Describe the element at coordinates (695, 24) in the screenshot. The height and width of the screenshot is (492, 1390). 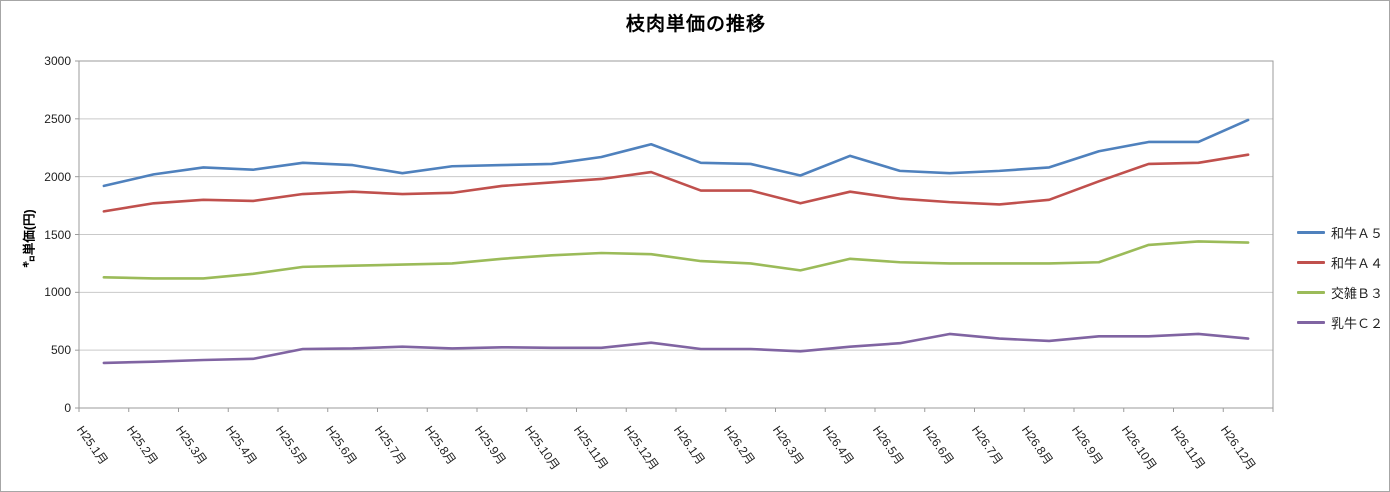
I see `chart-title: 枝肉単価の推移` at that location.